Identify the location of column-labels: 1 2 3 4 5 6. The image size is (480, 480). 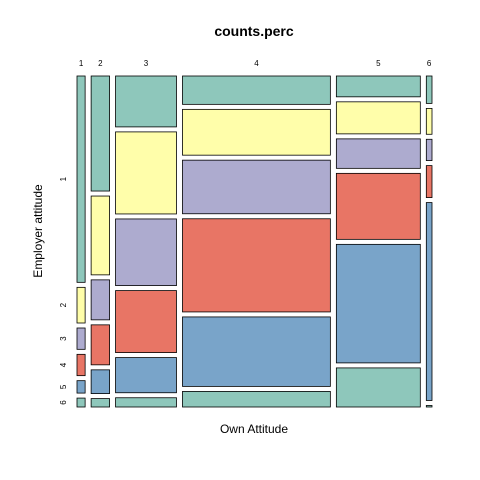
(255, 63).